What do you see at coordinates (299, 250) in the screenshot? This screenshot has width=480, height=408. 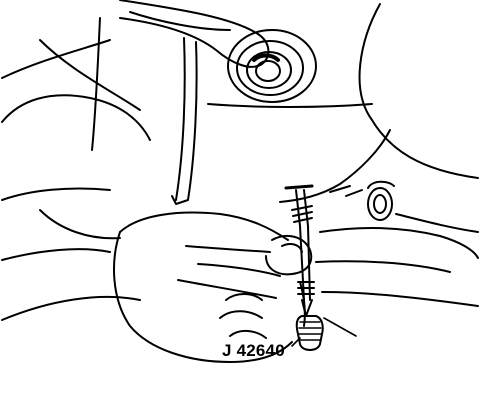 I see `tool-shaft` at bounding box center [299, 250].